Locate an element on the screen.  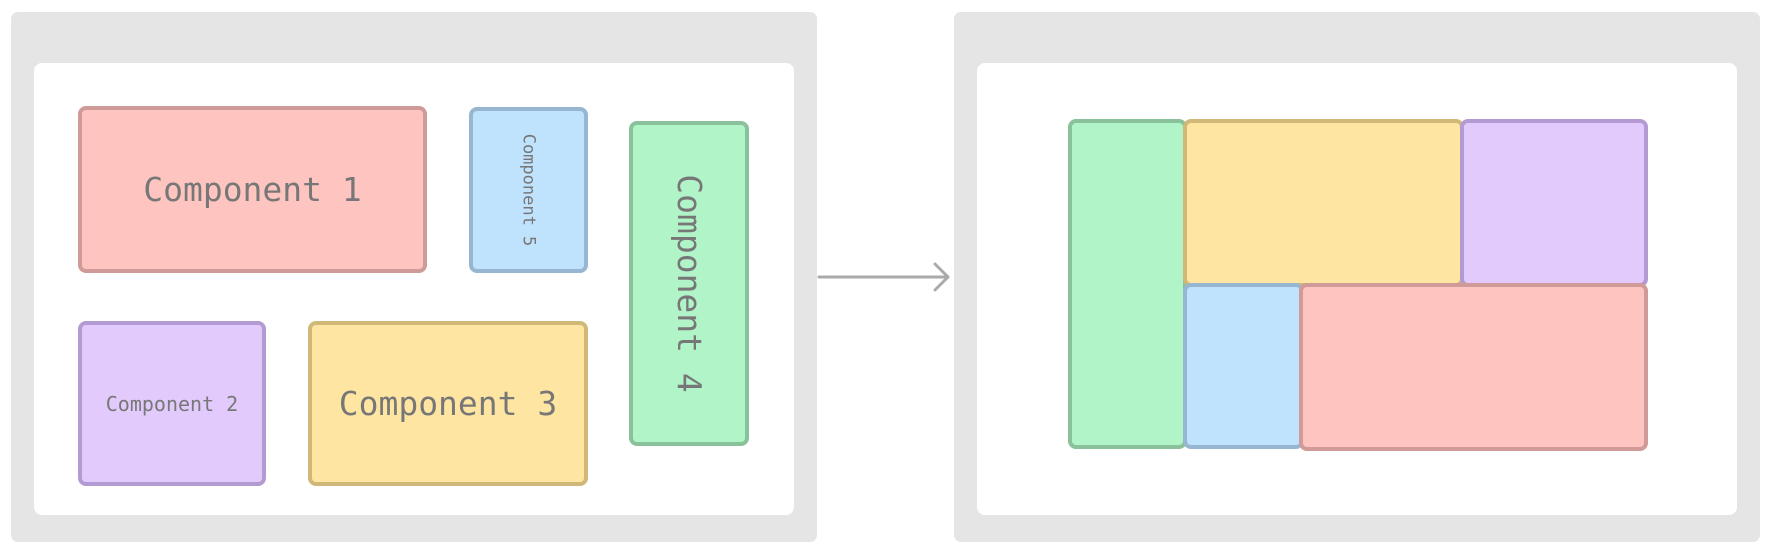
component-3: Component 3 is located at coordinates (448, 403).